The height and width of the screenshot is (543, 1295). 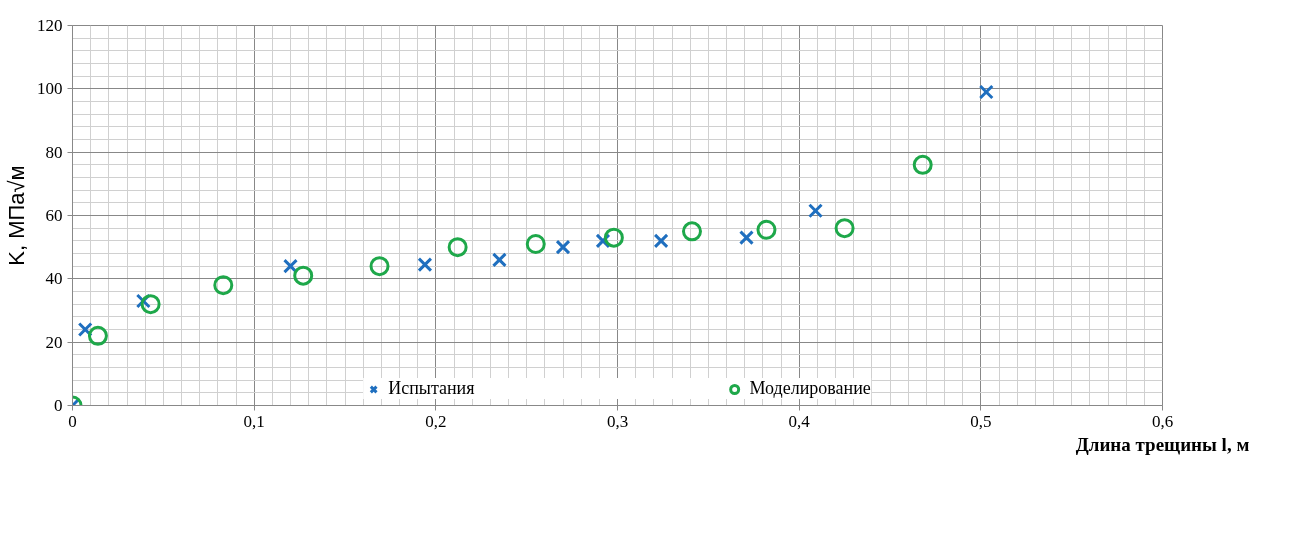 What do you see at coordinates (58, 405) in the screenshot?
I see `y-tick-label: 0` at bounding box center [58, 405].